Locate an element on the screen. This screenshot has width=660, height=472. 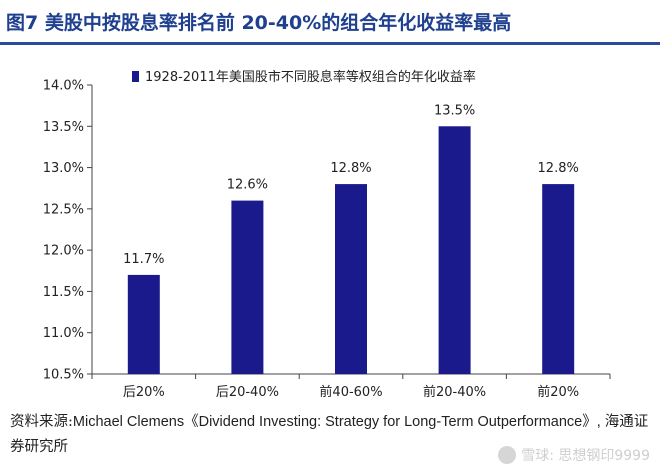
bar-value-label: 11.7% is located at coordinates (143, 259).